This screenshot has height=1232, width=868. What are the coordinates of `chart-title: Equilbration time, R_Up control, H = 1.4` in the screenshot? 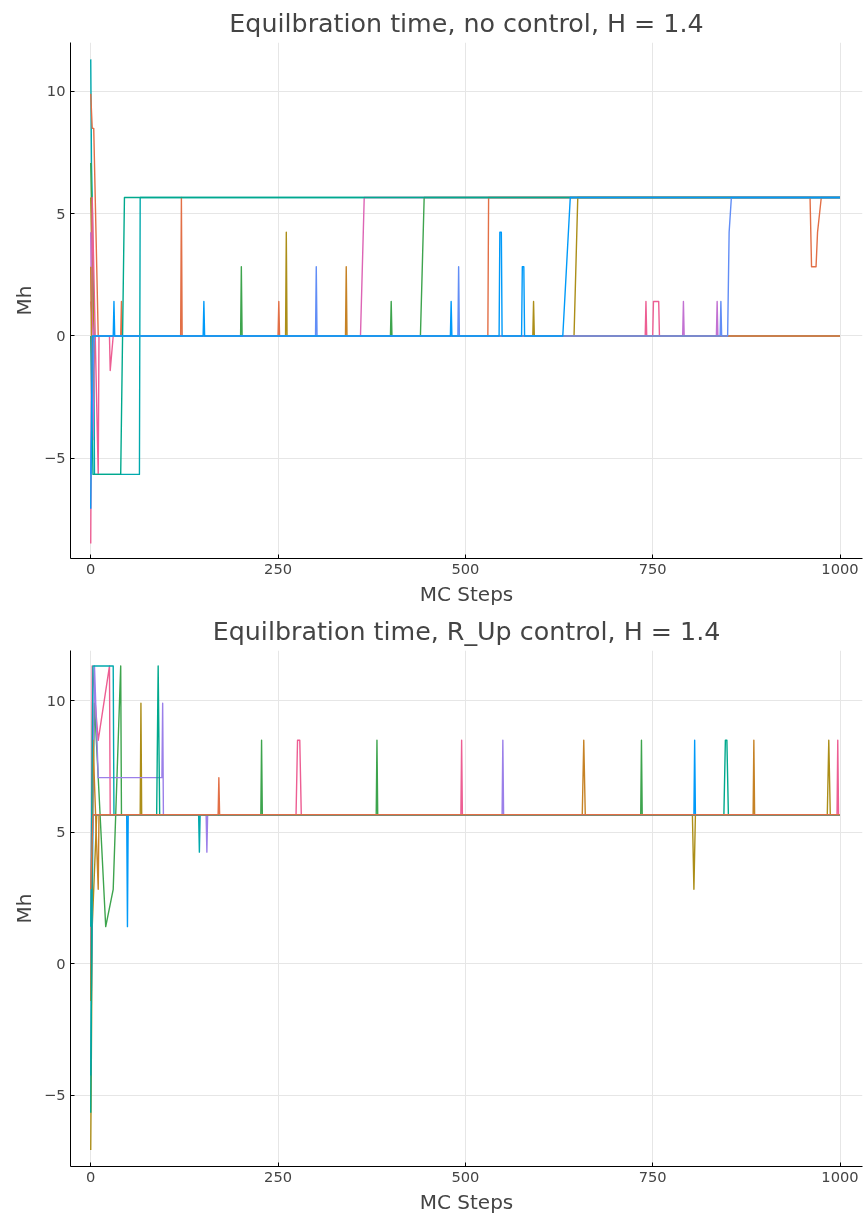 It's located at (466, 630).